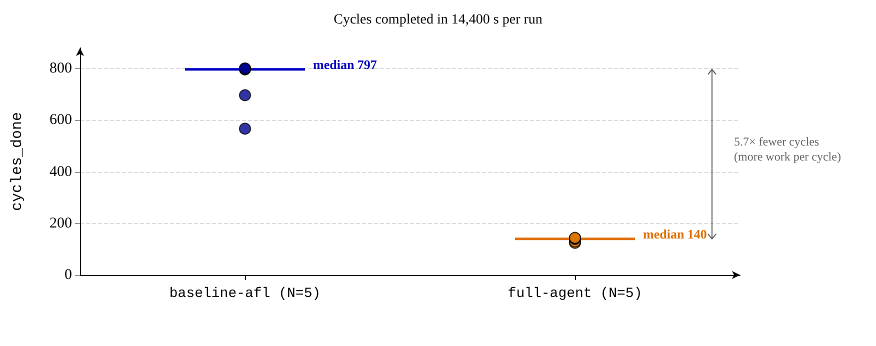 The width and height of the screenshot is (876, 346). What do you see at coordinates (61, 120) in the screenshot?
I see `y-tick-label: 600` at bounding box center [61, 120].